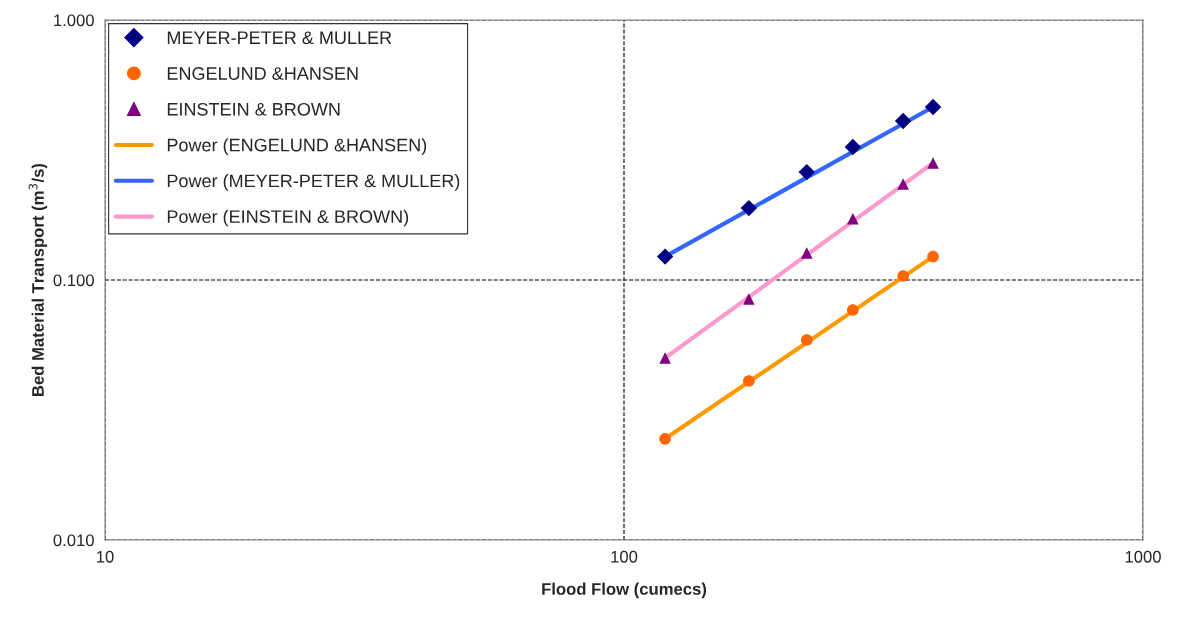 The height and width of the screenshot is (621, 1178). What do you see at coordinates (105, 556) in the screenshot?
I see `x-tick-label: 10` at bounding box center [105, 556].